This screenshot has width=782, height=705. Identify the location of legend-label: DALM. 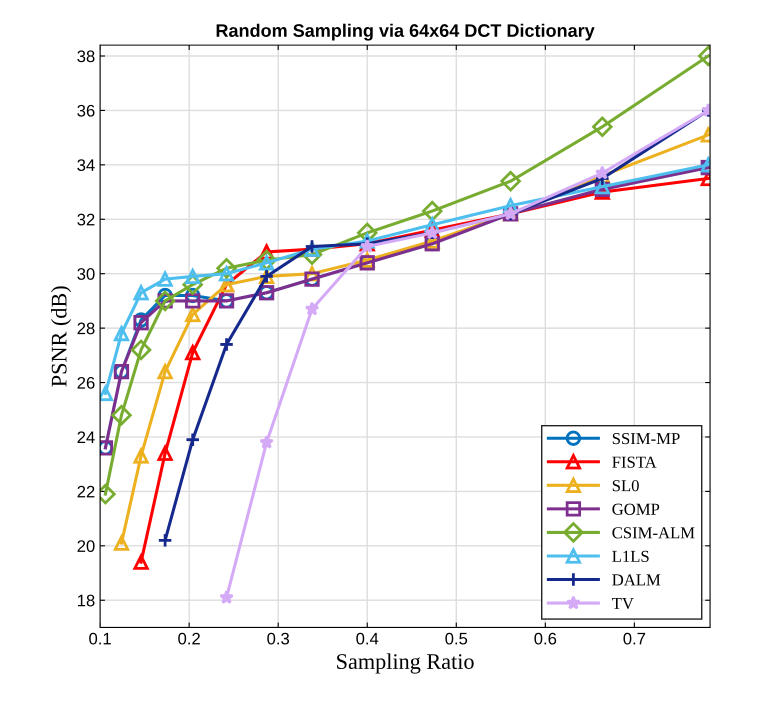
(636, 580).